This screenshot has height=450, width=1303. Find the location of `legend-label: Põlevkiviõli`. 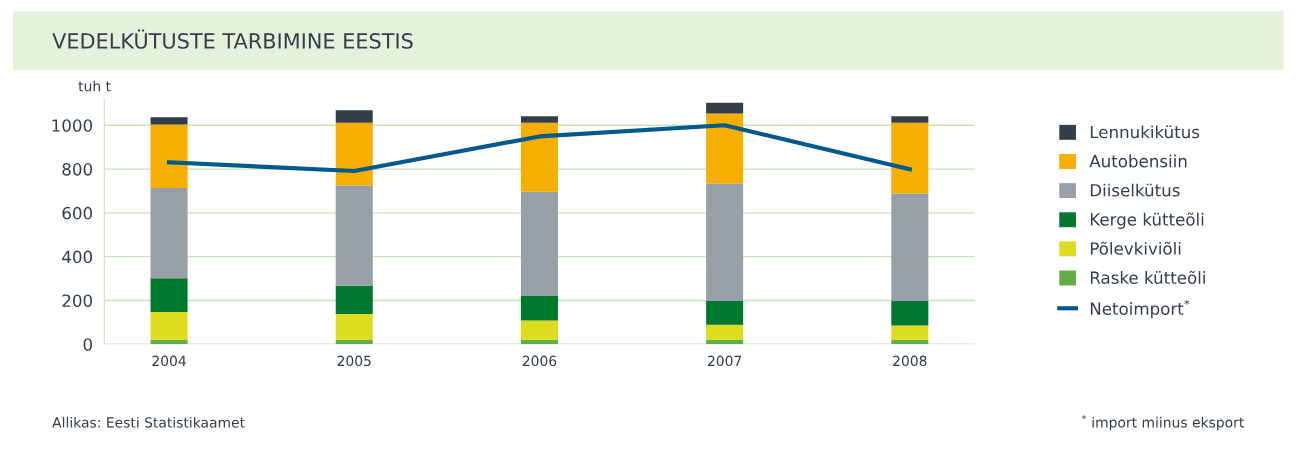

legend-label: Põlevkiviõli is located at coordinates (1135, 248).